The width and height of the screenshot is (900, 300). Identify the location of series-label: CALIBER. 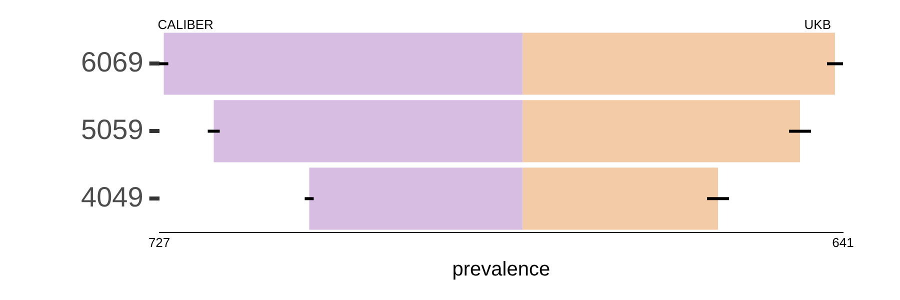
(186, 24).